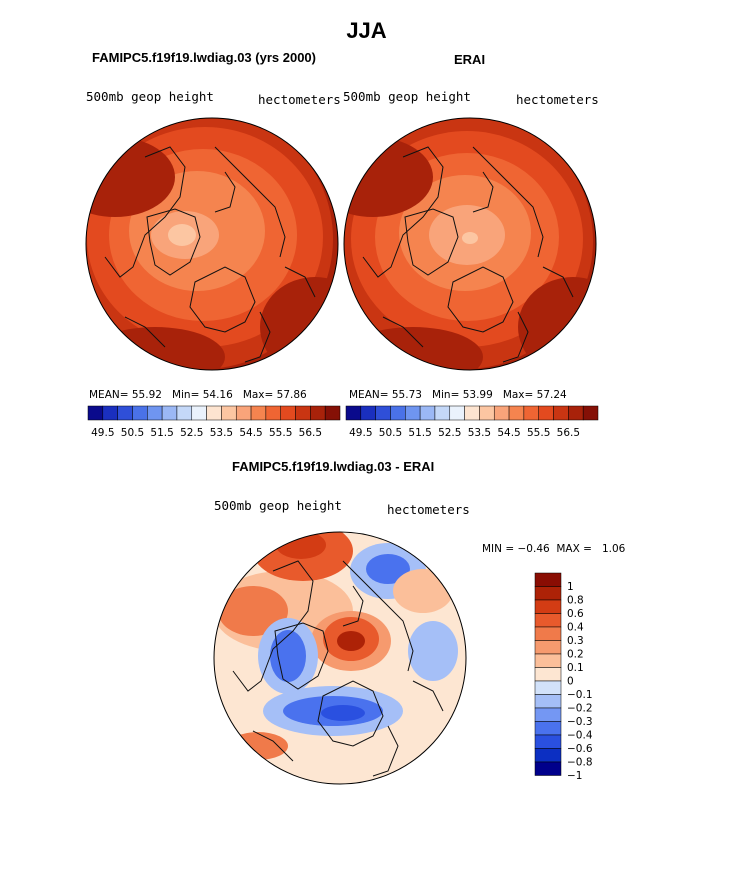 The image size is (733, 882). I want to click on diff-stats: MIN = −0.46 MAX = 1.06, so click(553, 549).